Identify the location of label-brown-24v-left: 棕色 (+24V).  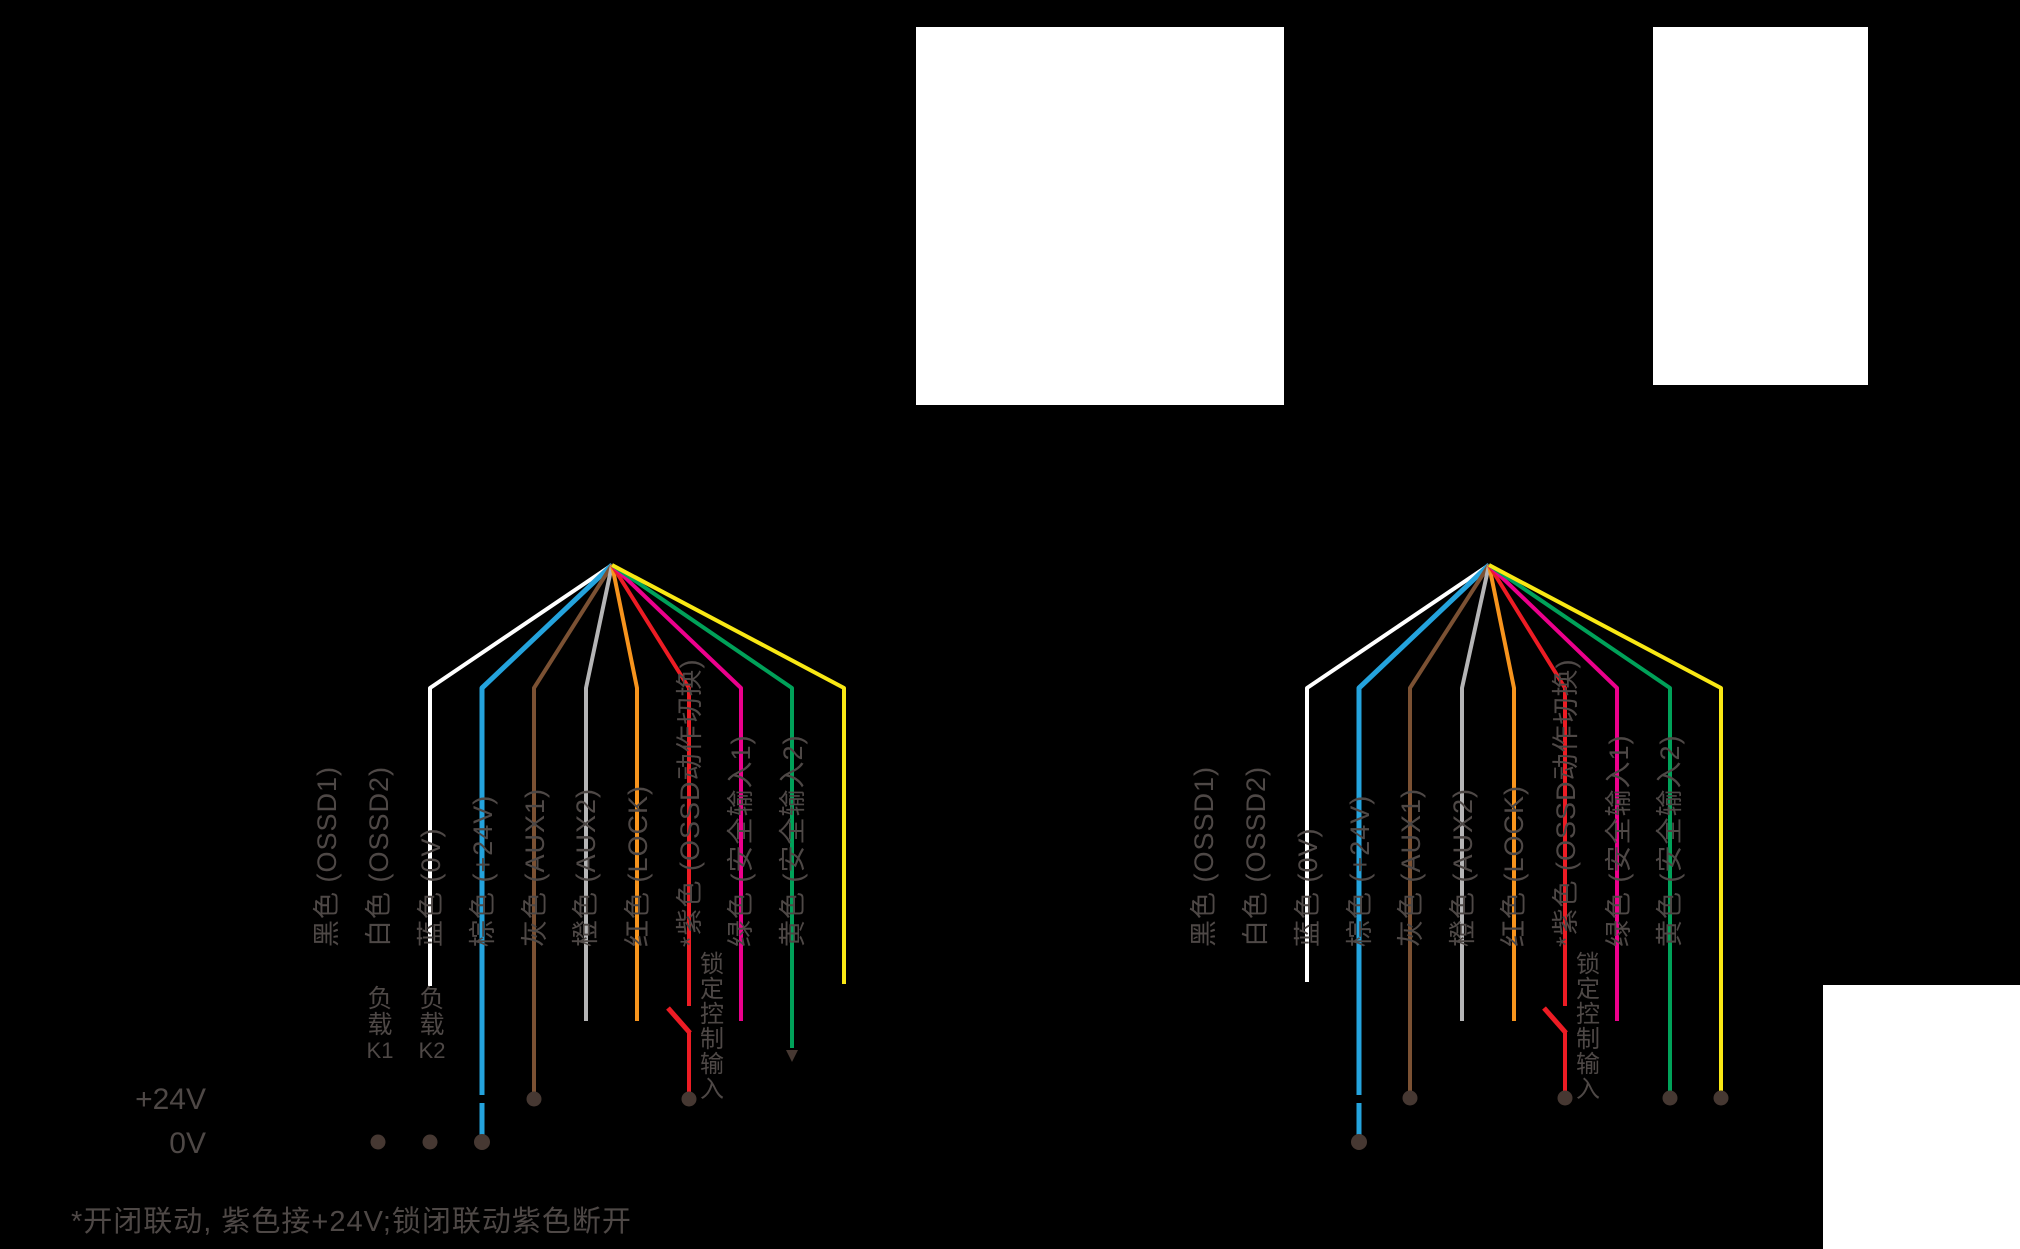
(483, 870).